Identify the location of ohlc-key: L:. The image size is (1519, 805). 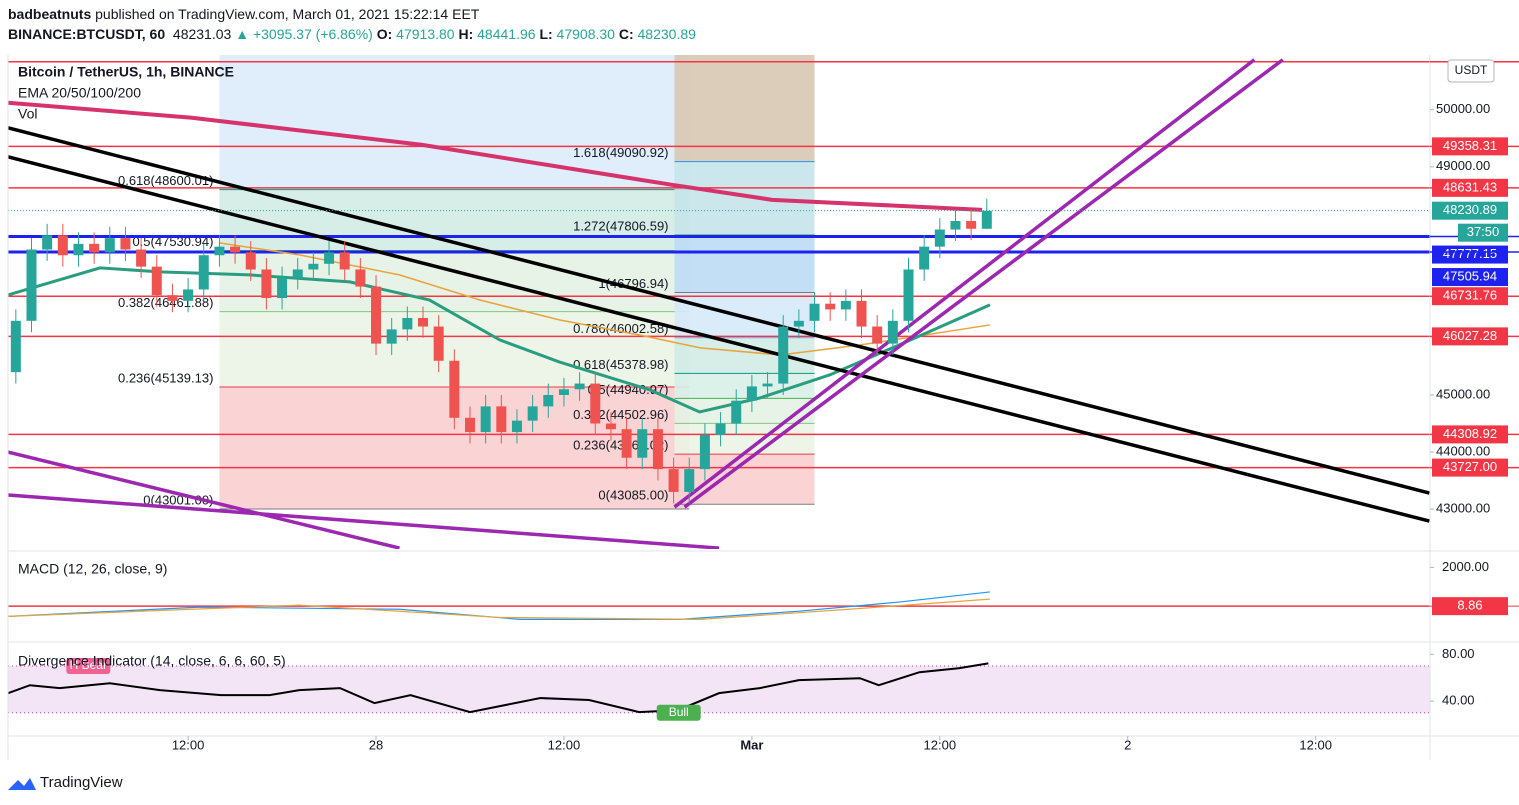
(546, 34).